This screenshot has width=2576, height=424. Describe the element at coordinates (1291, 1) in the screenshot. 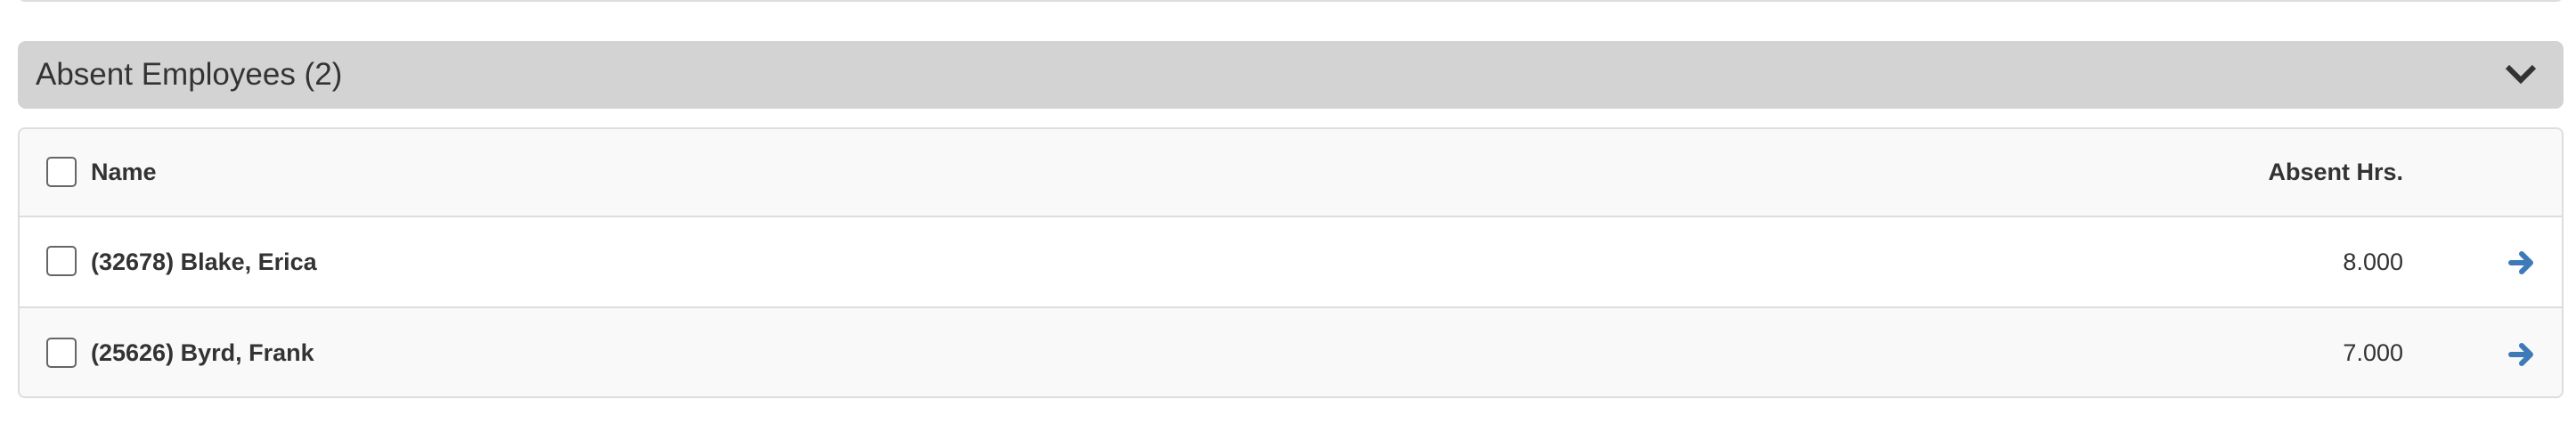

I see `previous-card` at that location.